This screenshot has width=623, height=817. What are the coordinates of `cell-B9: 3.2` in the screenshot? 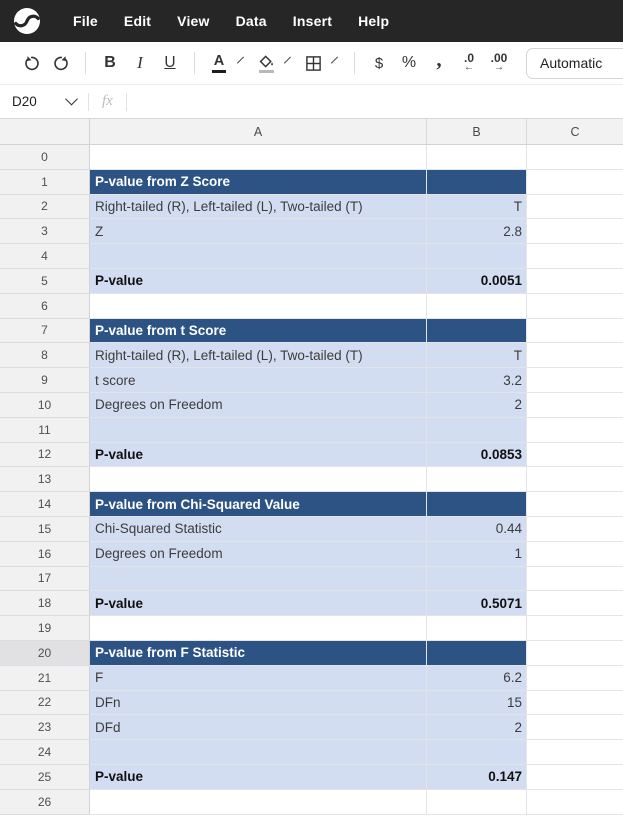 It's located at (477, 380).